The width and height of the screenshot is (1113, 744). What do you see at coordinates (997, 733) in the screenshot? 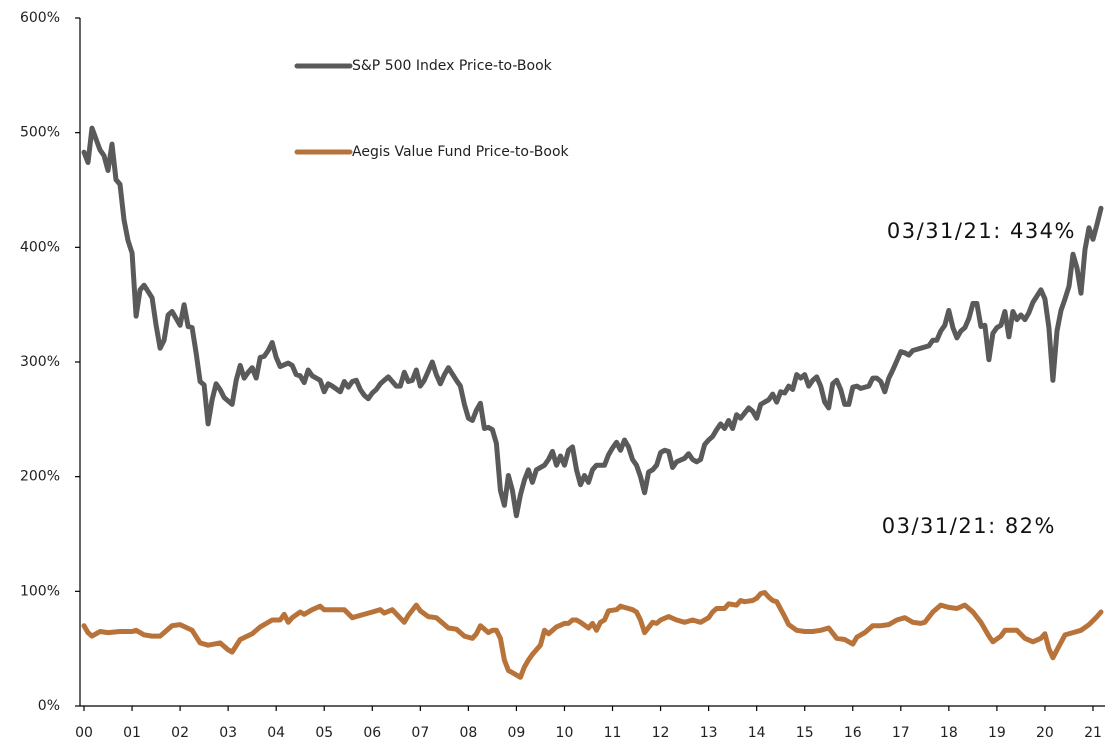
I see `x-tick-label: 19` at bounding box center [997, 733].